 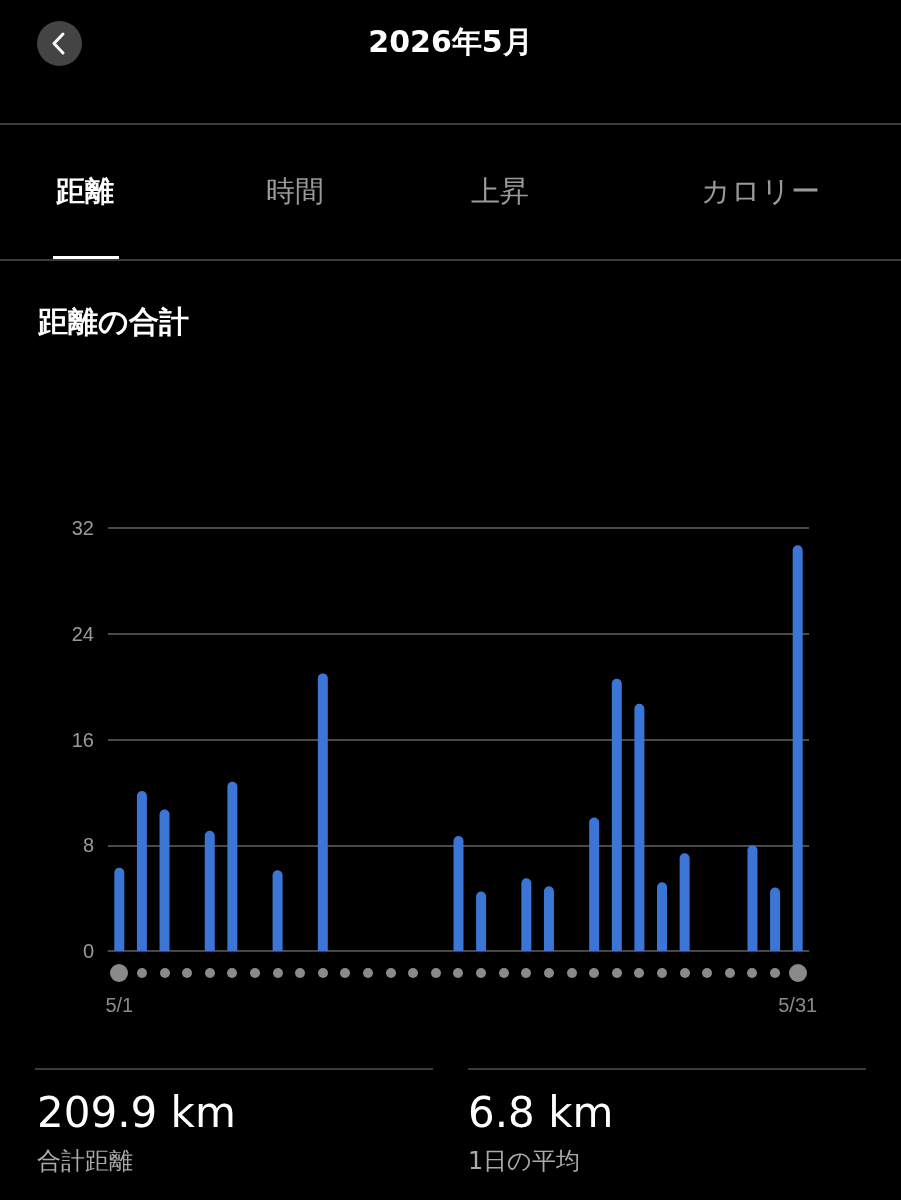 What do you see at coordinates (798, 1005) in the screenshot?
I see `x-tick-label: 5/31` at bounding box center [798, 1005].